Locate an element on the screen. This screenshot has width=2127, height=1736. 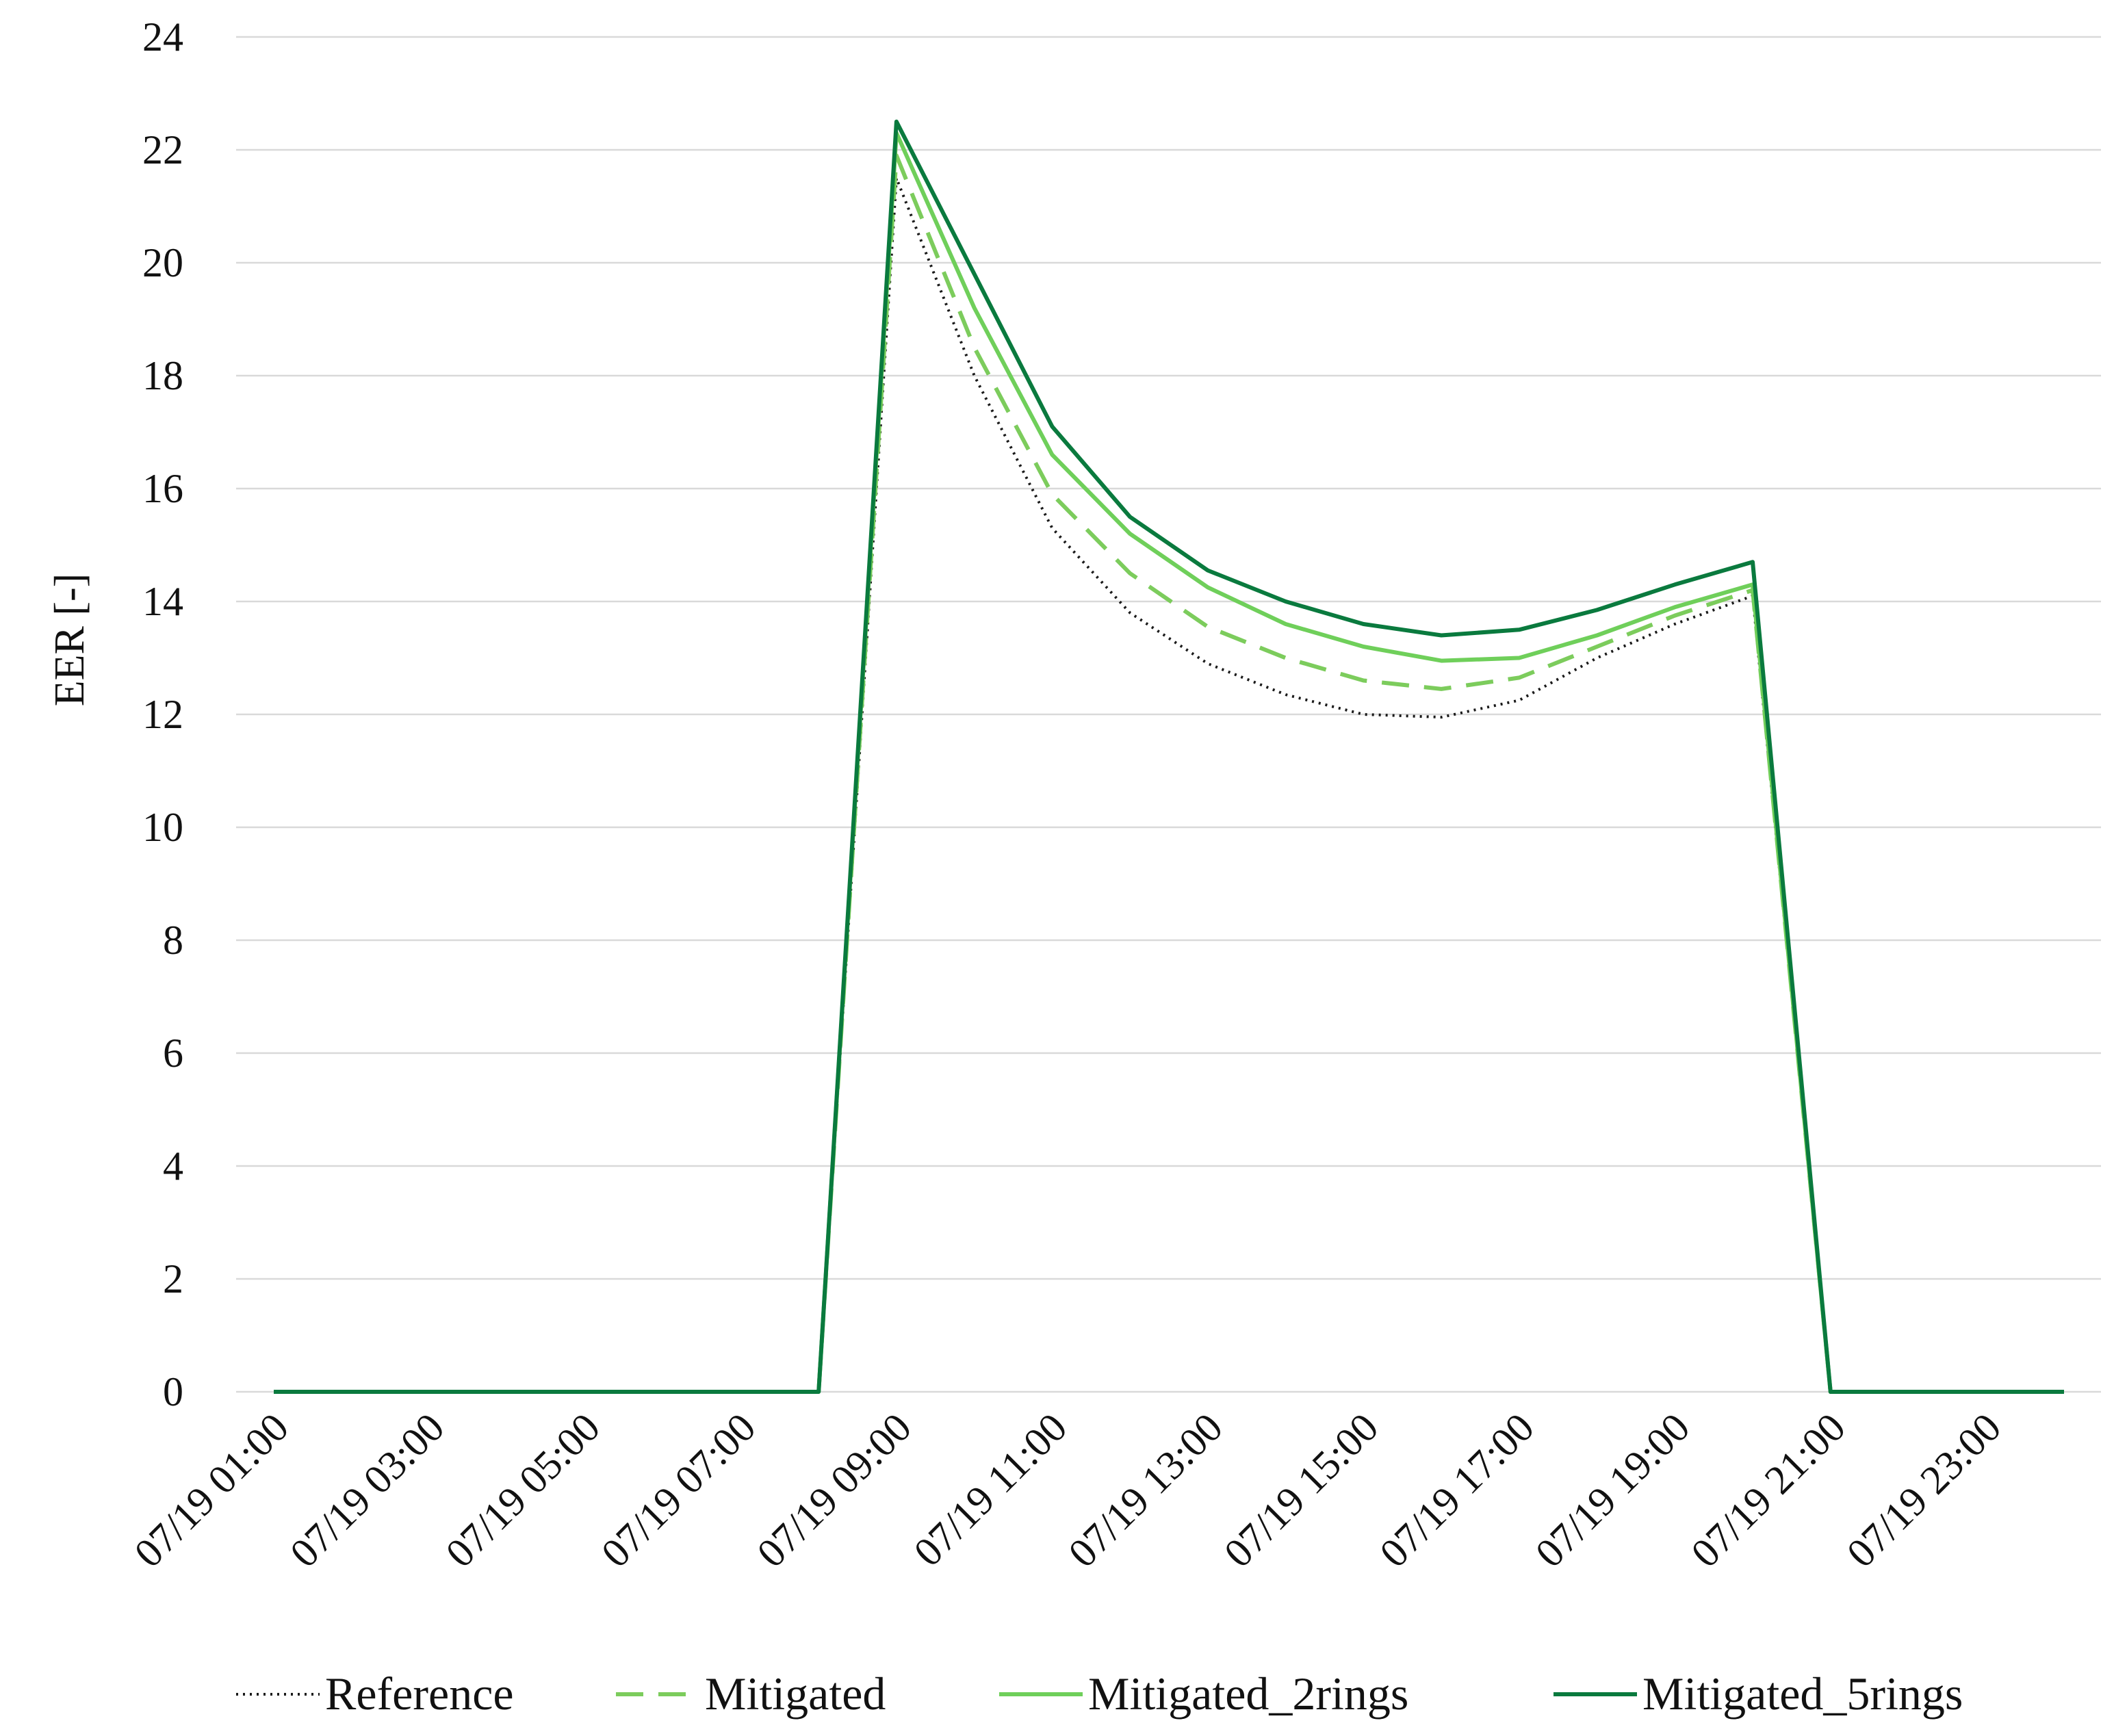
x-tick-label: 07/19 19:00 is located at coordinates (1613, 1491).